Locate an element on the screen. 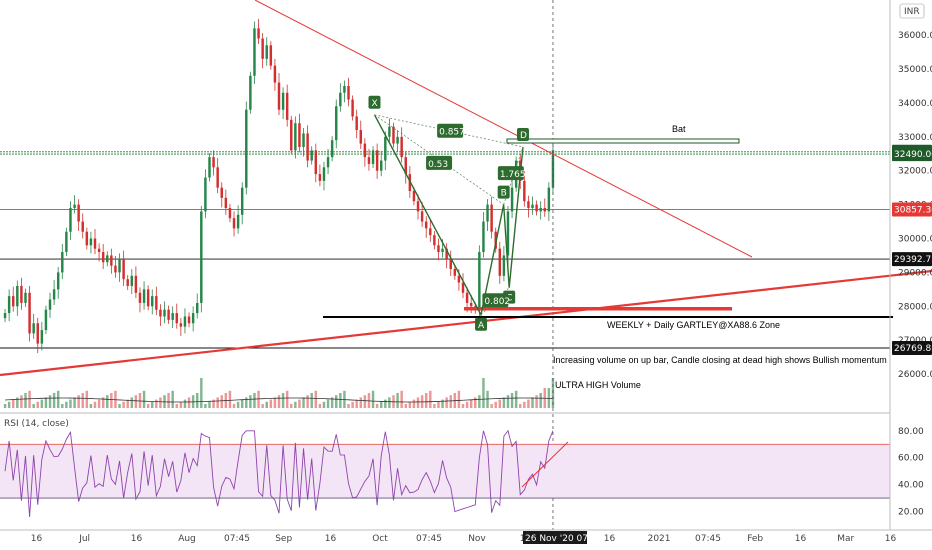 This screenshot has height=550, width=932. price-badge-label-2: 30857.30 is located at coordinates (913, 210).